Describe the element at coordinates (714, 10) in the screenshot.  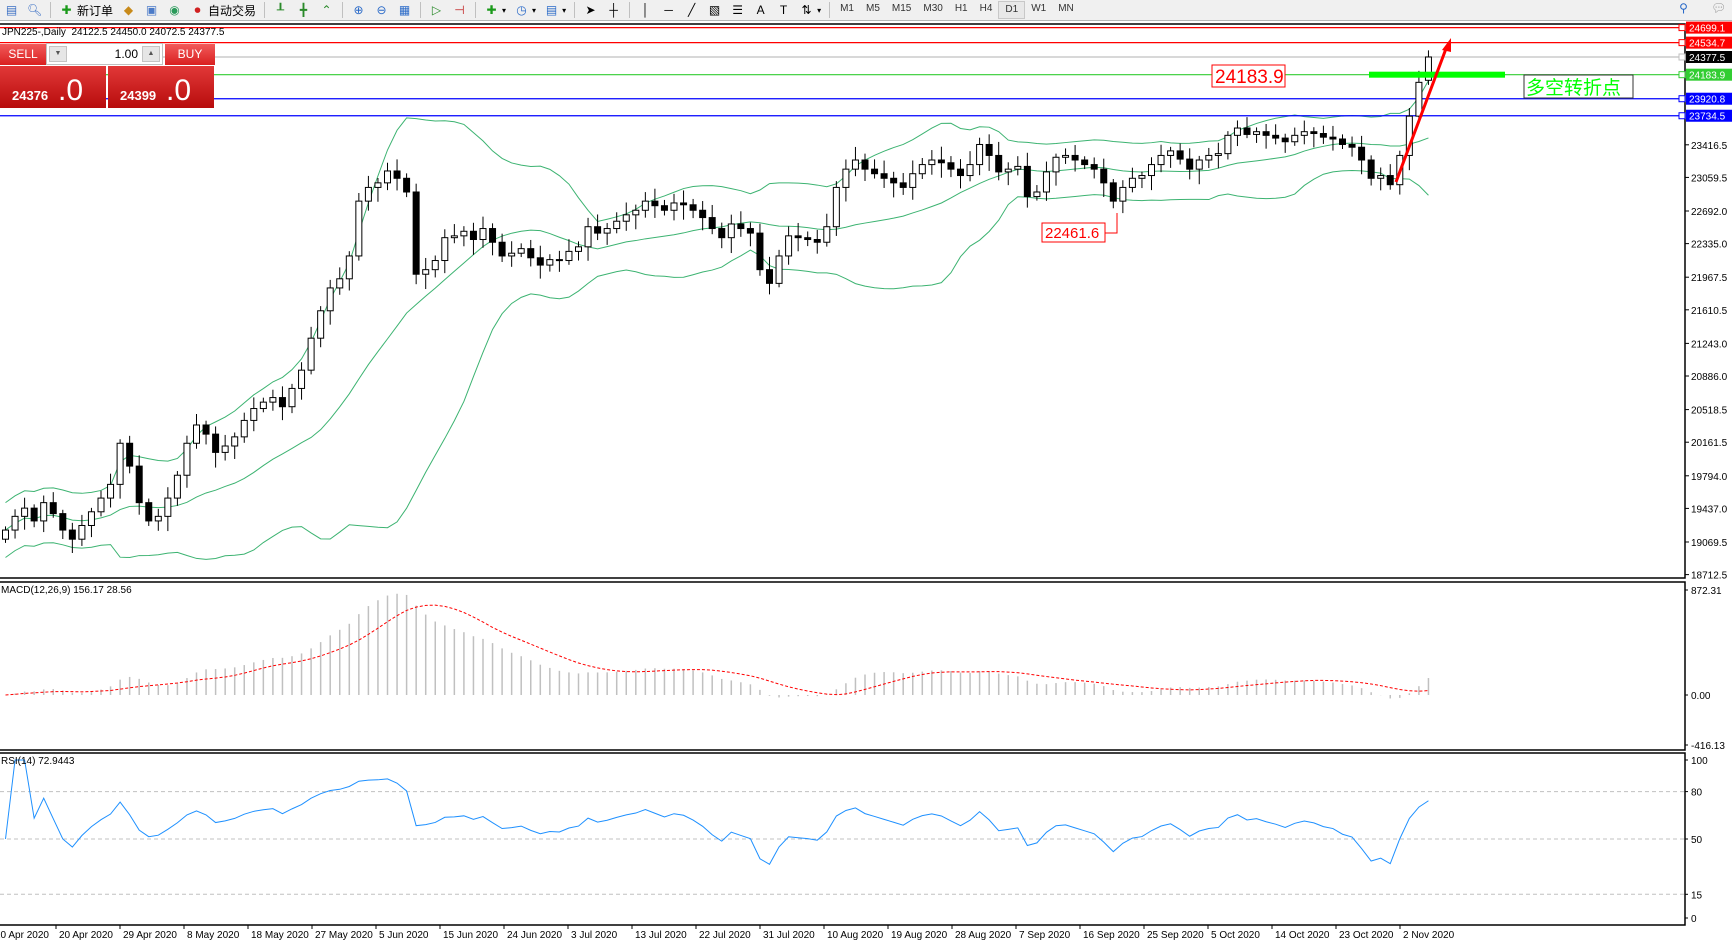
I see `equidistant-channel-button: ▧` at that location.